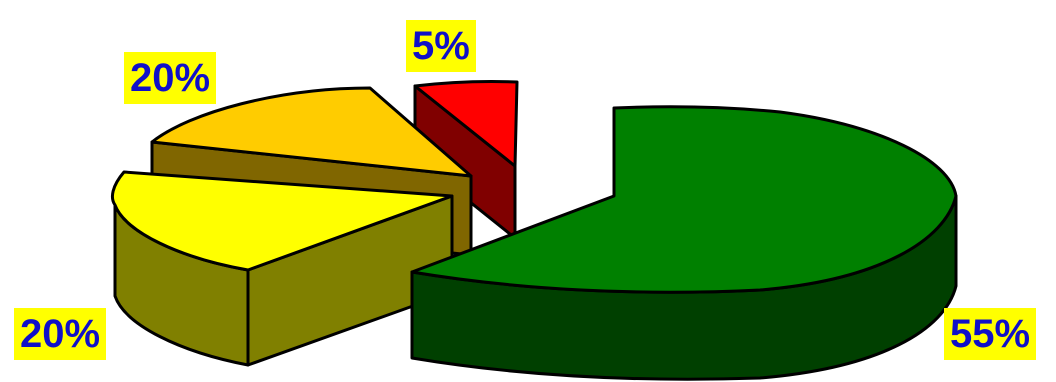 Image resolution: width=1056 pixels, height=382 pixels. Describe the element at coordinates (282, 221) in the screenshot. I see `slice-20-yellow-top` at that location.